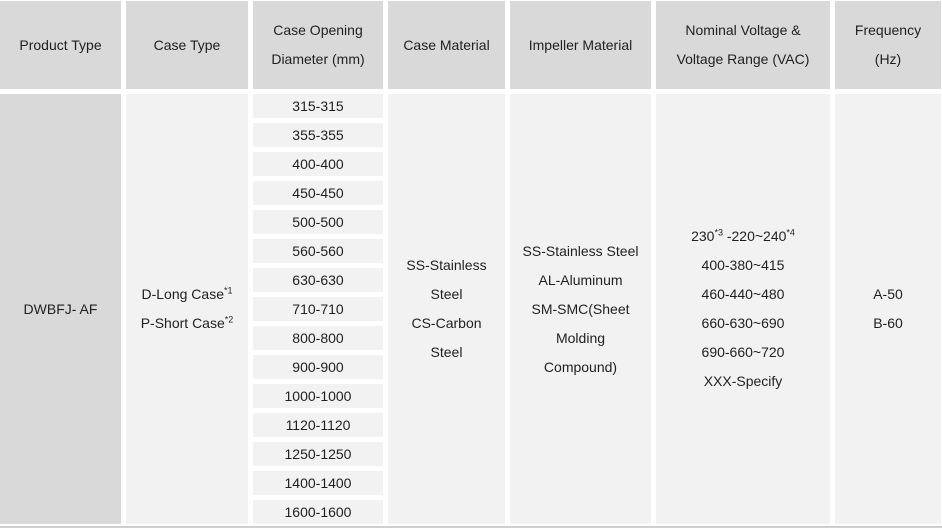 The width and height of the screenshot is (942, 531). Describe the element at coordinates (580, 250) in the screenshot. I see `impeller-material-option: SS-Stainless Steel` at that location.